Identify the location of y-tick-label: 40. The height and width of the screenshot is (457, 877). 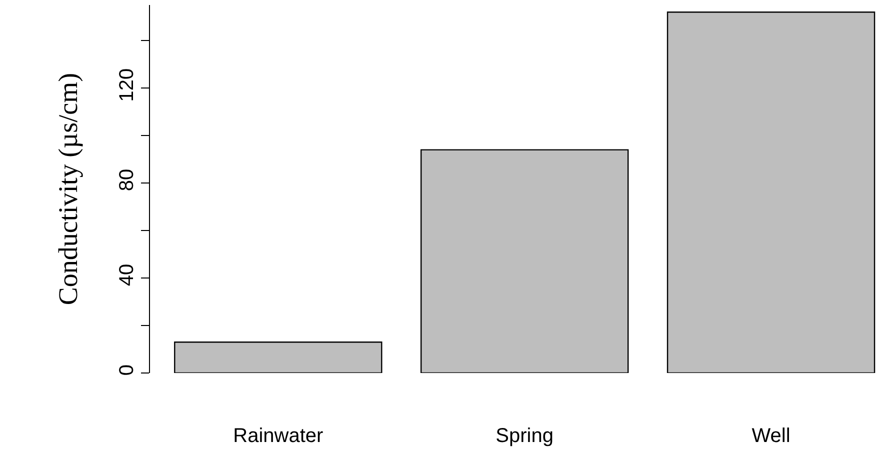
(127, 275).